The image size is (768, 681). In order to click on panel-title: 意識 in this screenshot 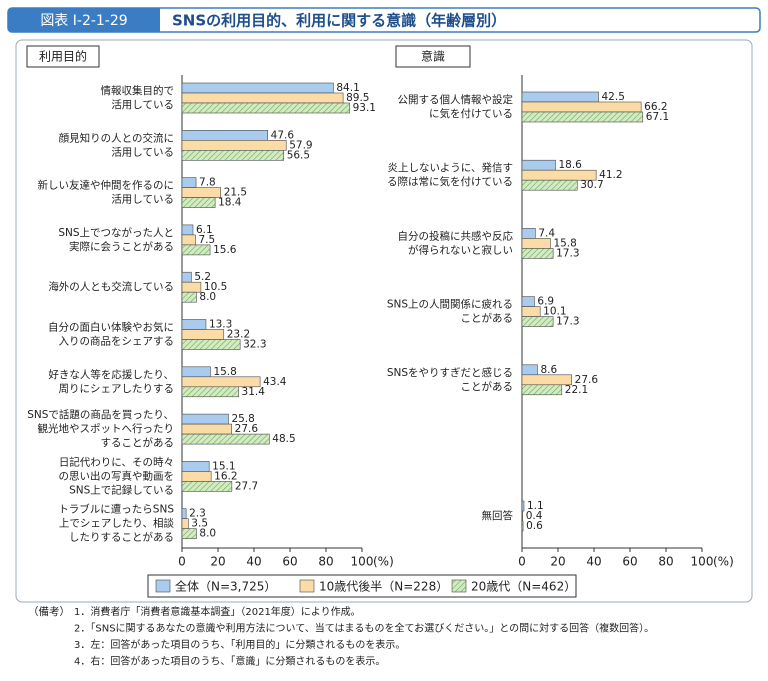, I will do `click(433, 56)`.